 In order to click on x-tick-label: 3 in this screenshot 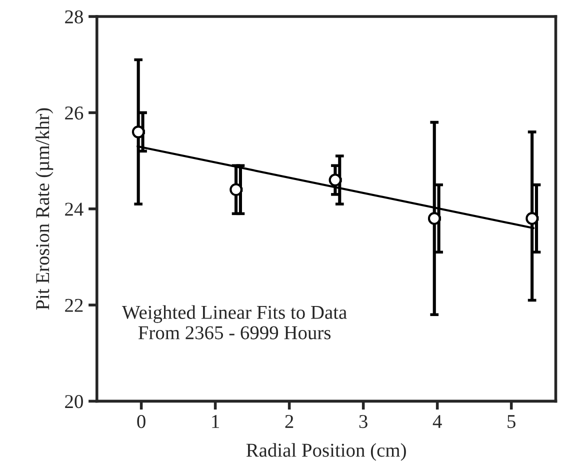, I will do `click(363, 421)`.